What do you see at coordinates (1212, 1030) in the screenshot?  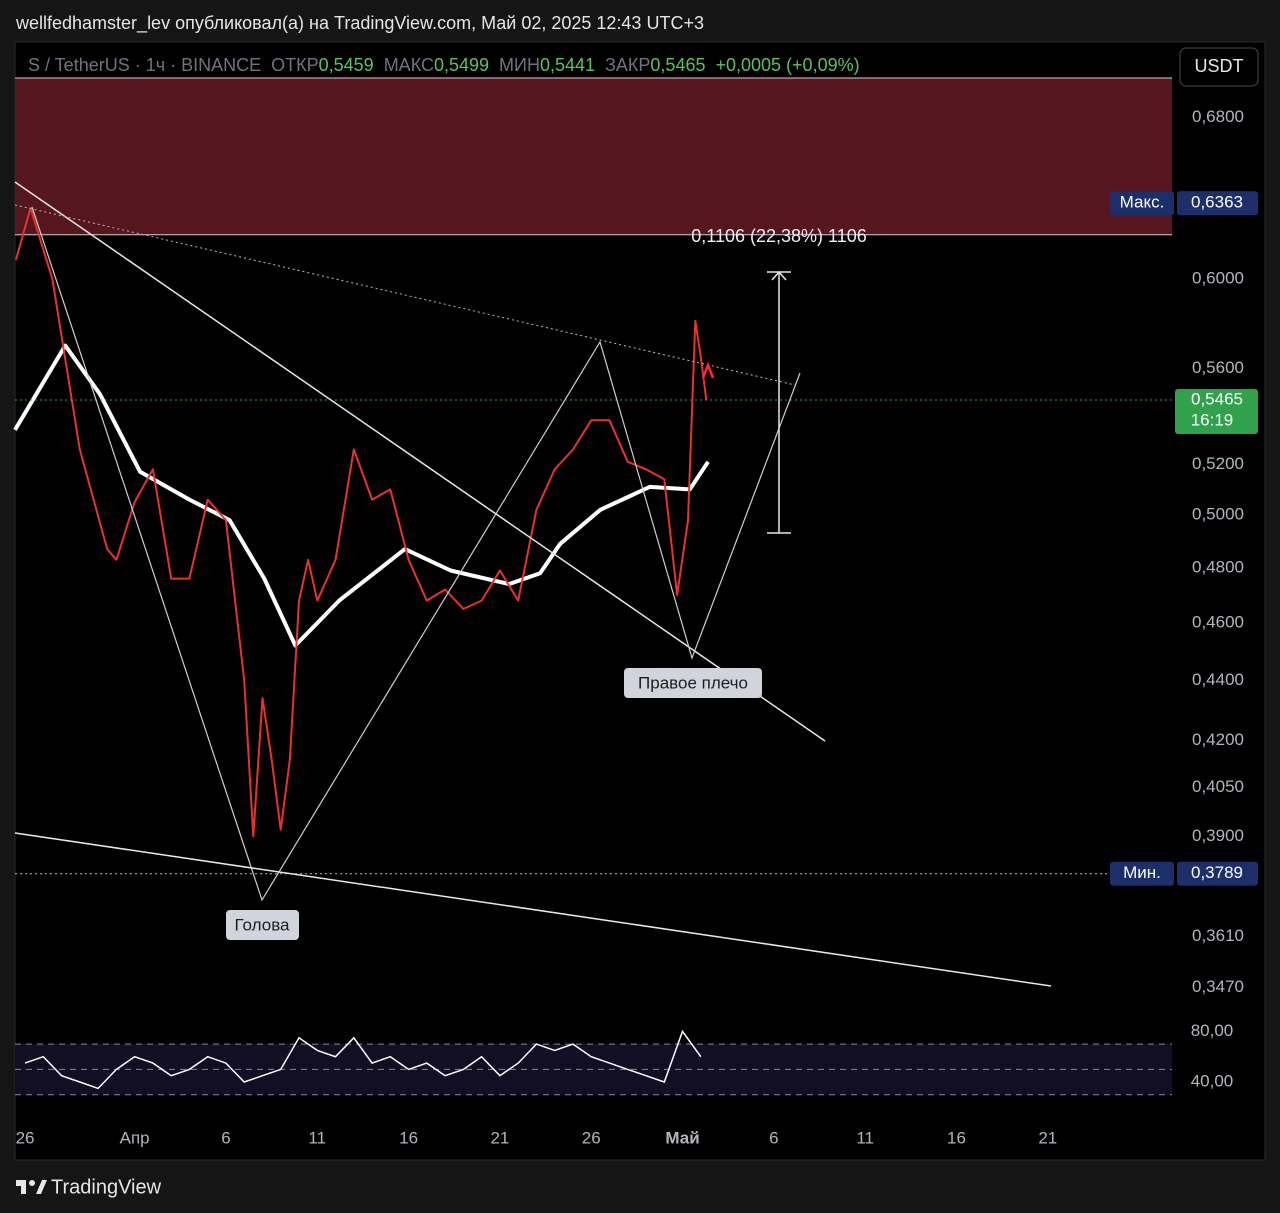 I see `oscillator-tick-label: 80,00` at bounding box center [1212, 1030].